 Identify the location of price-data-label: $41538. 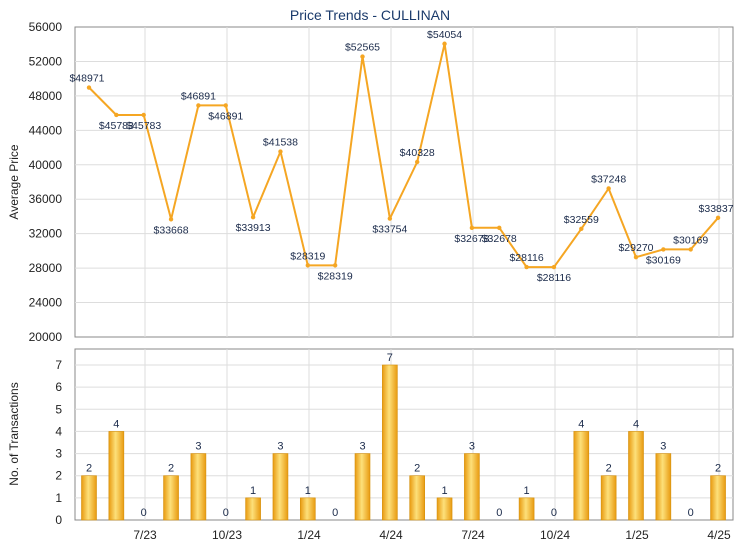
(280, 143).